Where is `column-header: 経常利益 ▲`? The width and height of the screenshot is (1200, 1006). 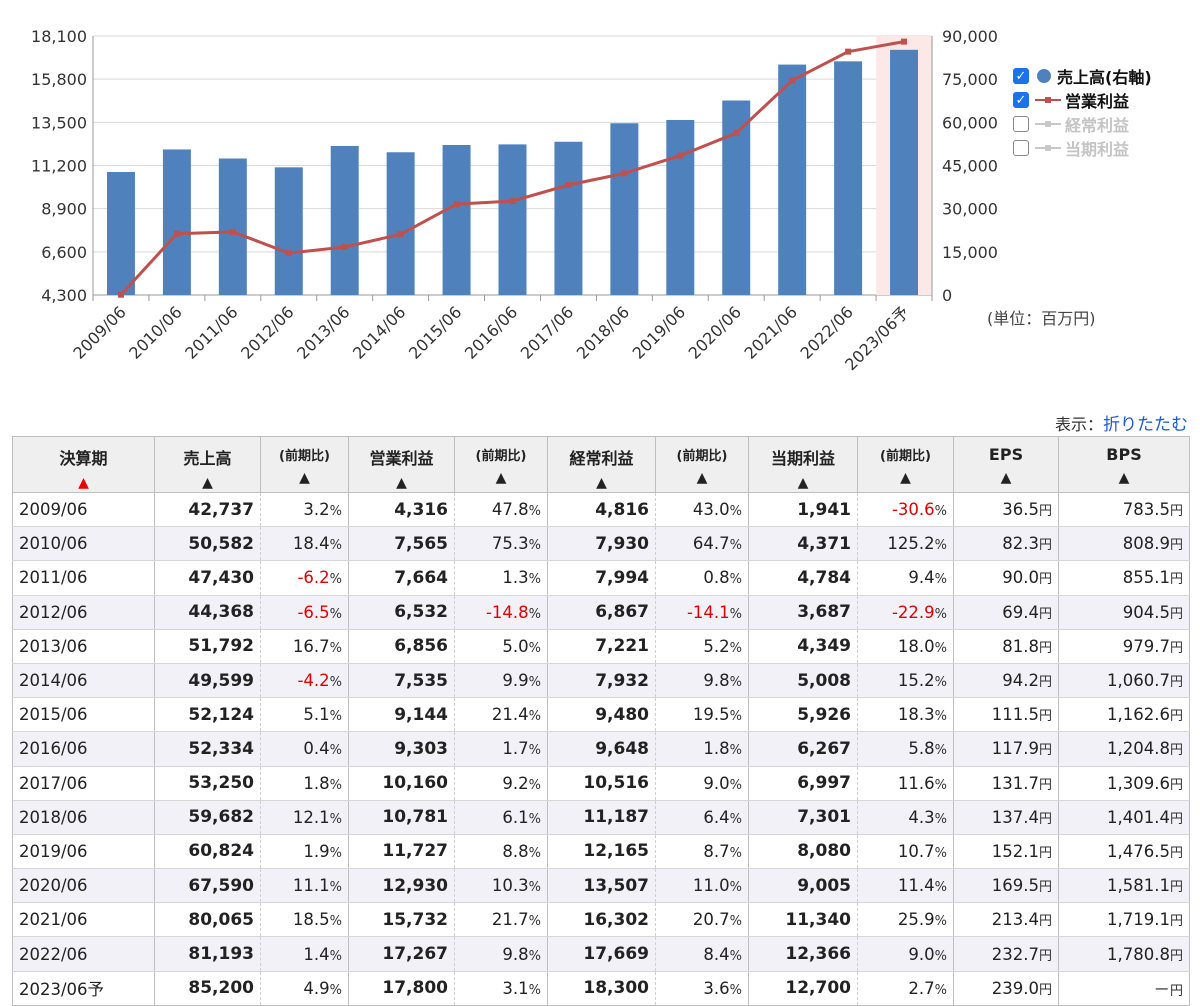
column-header: 経常利益 ▲ is located at coordinates (601, 464).